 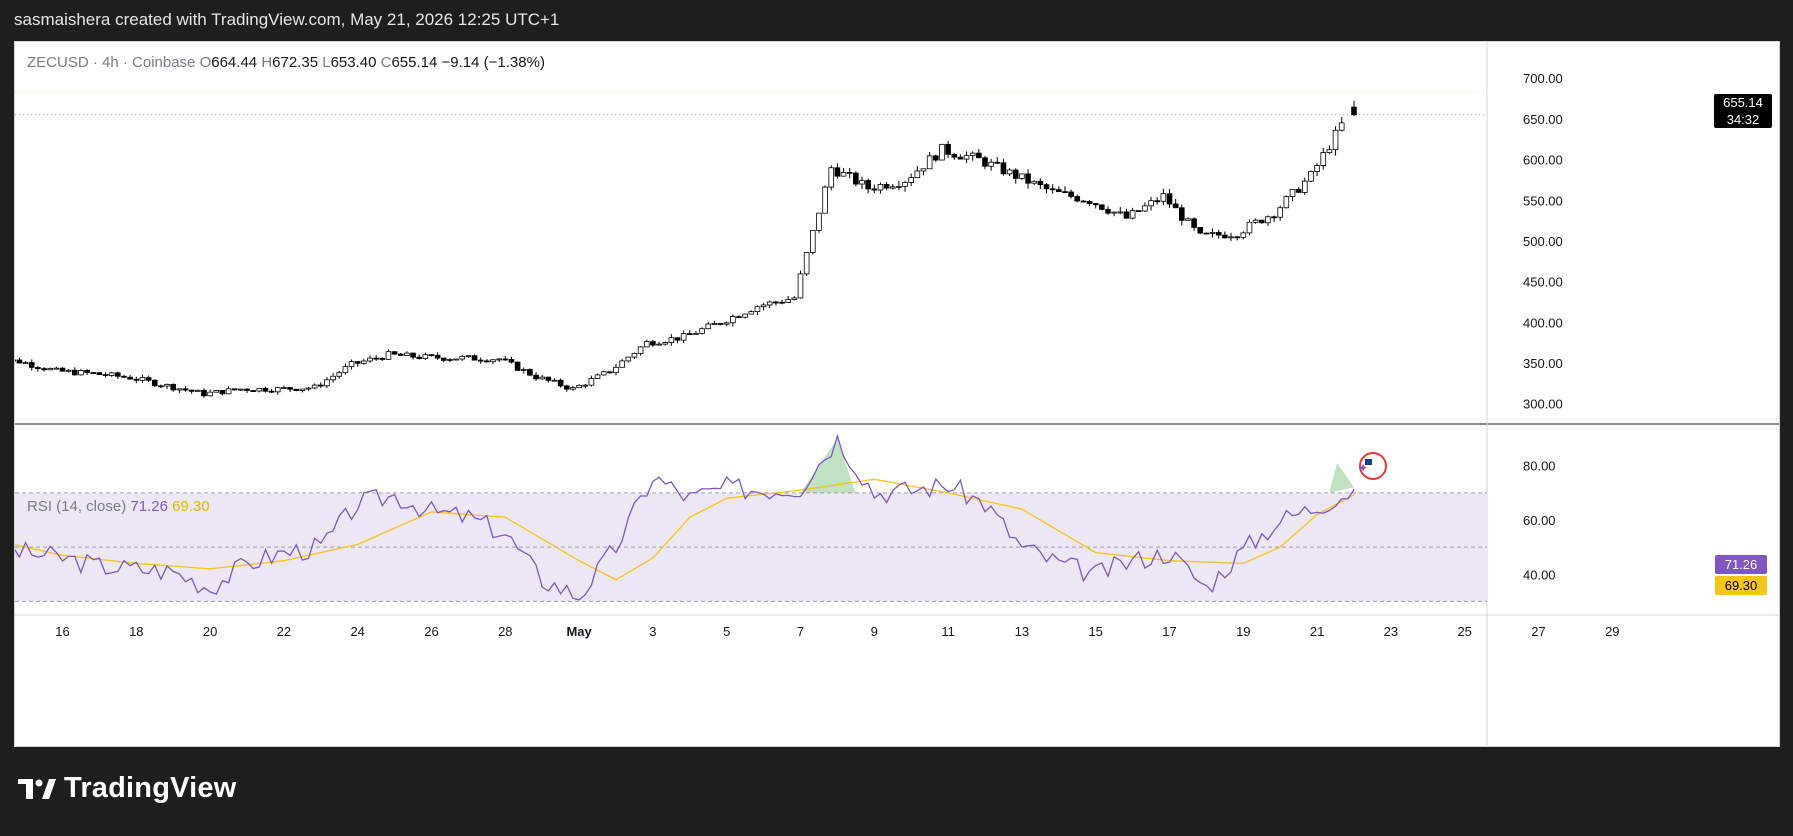 What do you see at coordinates (267, 62) in the screenshot?
I see `high-label: H` at bounding box center [267, 62].